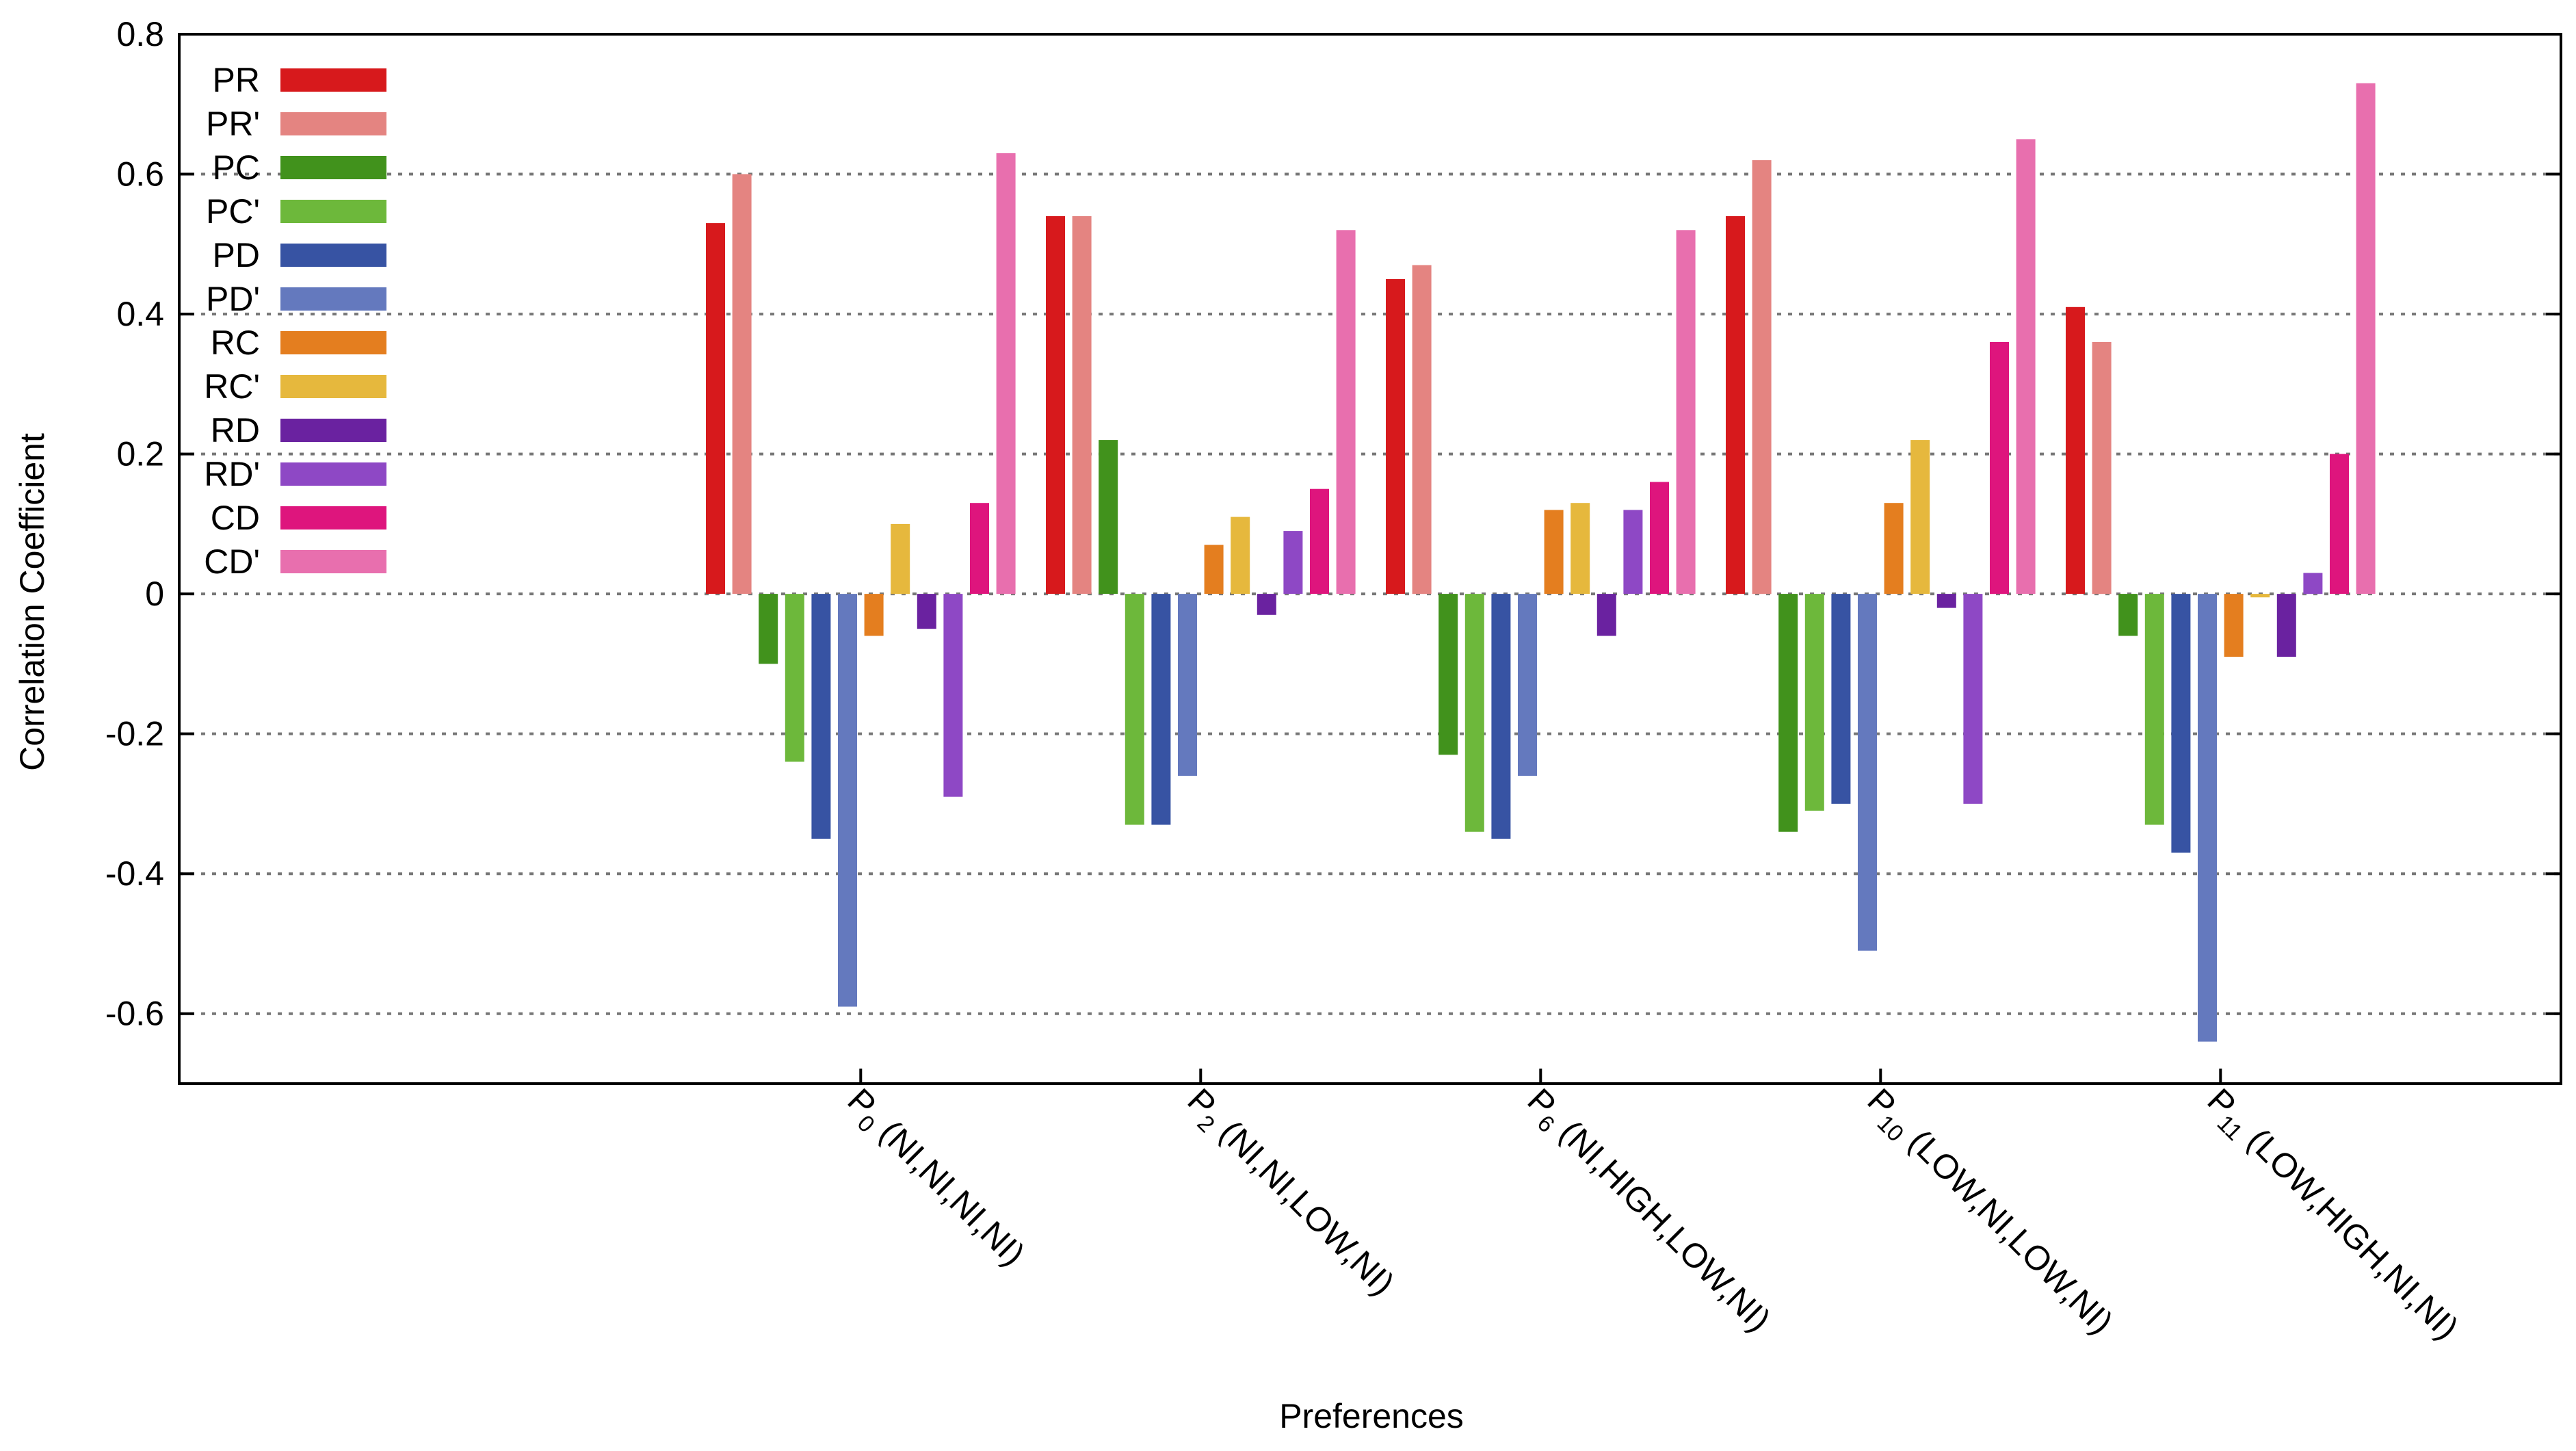 The width and height of the screenshot is (2576, 1451). I want to click on legend-label: PR', so click(233, 124).